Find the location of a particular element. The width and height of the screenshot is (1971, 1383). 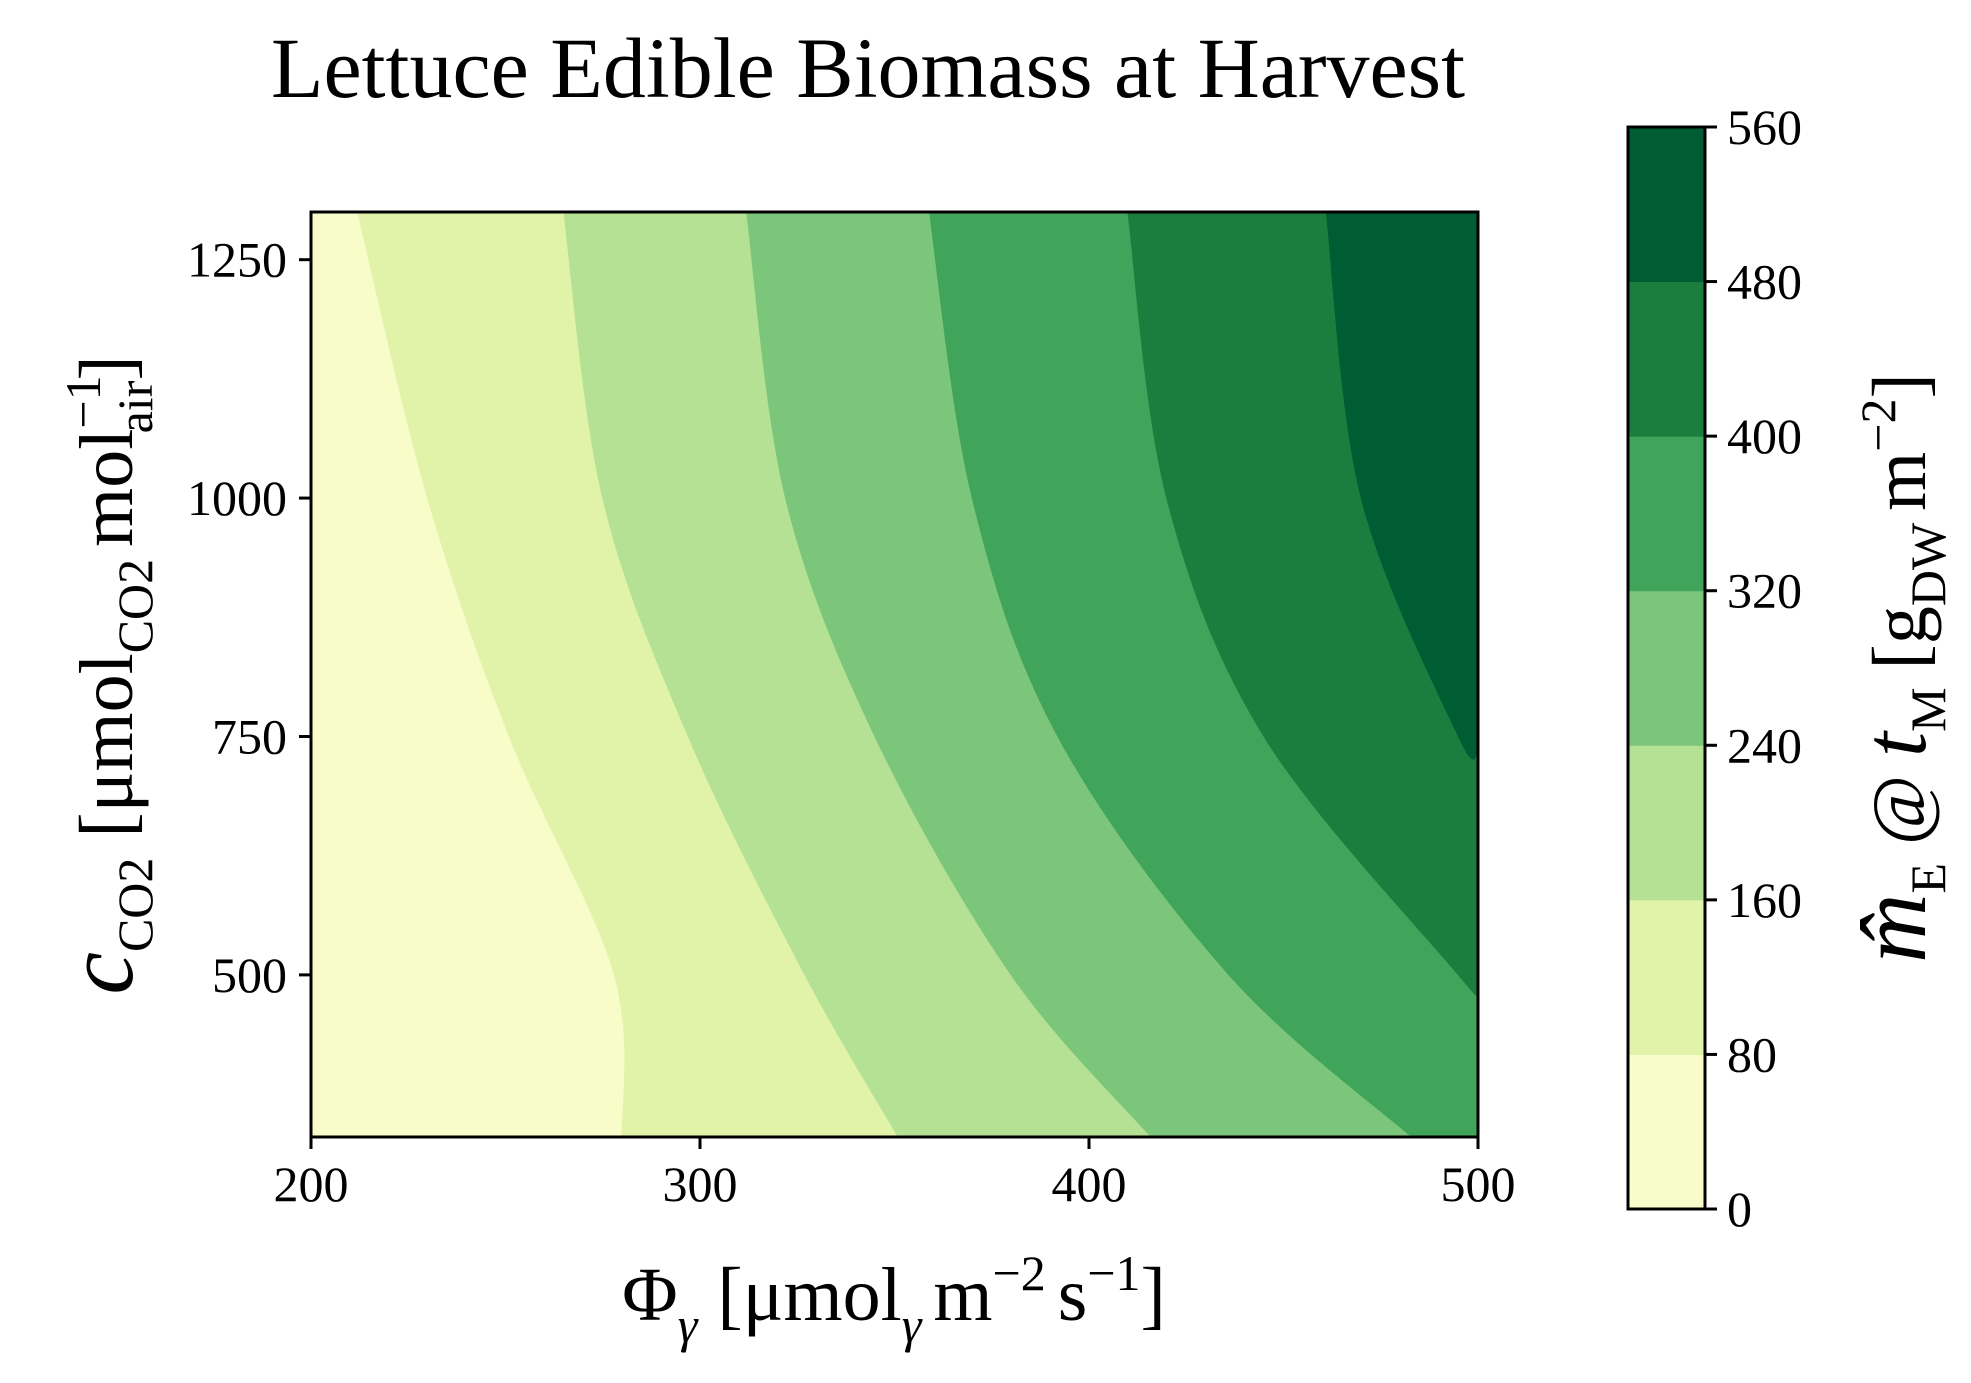

x-tick-label: 300 is located at coordinates (700, 1184).